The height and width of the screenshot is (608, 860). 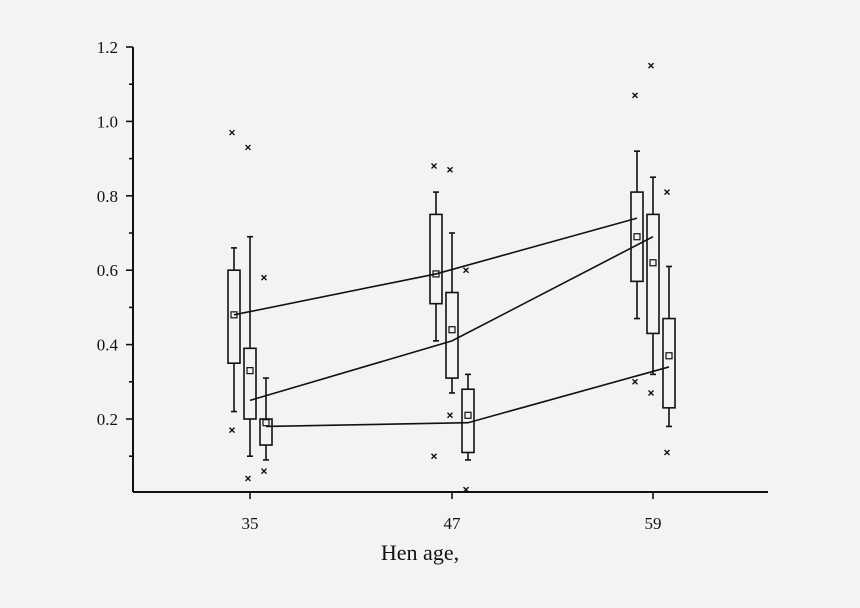 What do you see at coordinates (107, 121) in the screenshot?
I see `y-tick-label: 1.0` at bounding box center [107, 121].